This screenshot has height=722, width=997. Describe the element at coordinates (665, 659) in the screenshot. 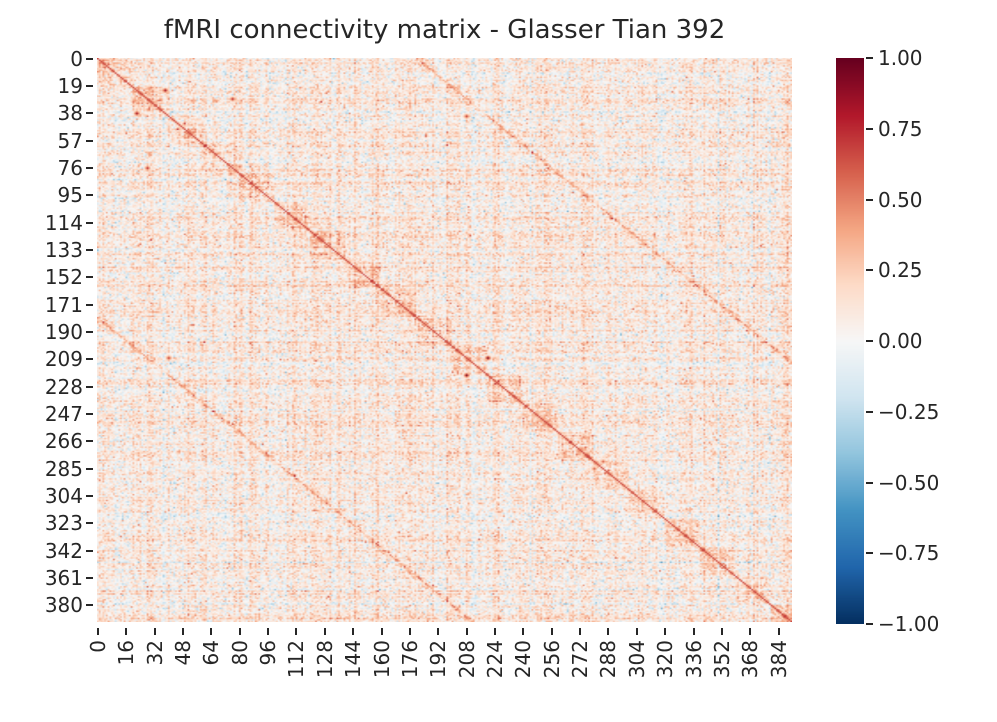

I see `x-tick-label: 320` at that location.